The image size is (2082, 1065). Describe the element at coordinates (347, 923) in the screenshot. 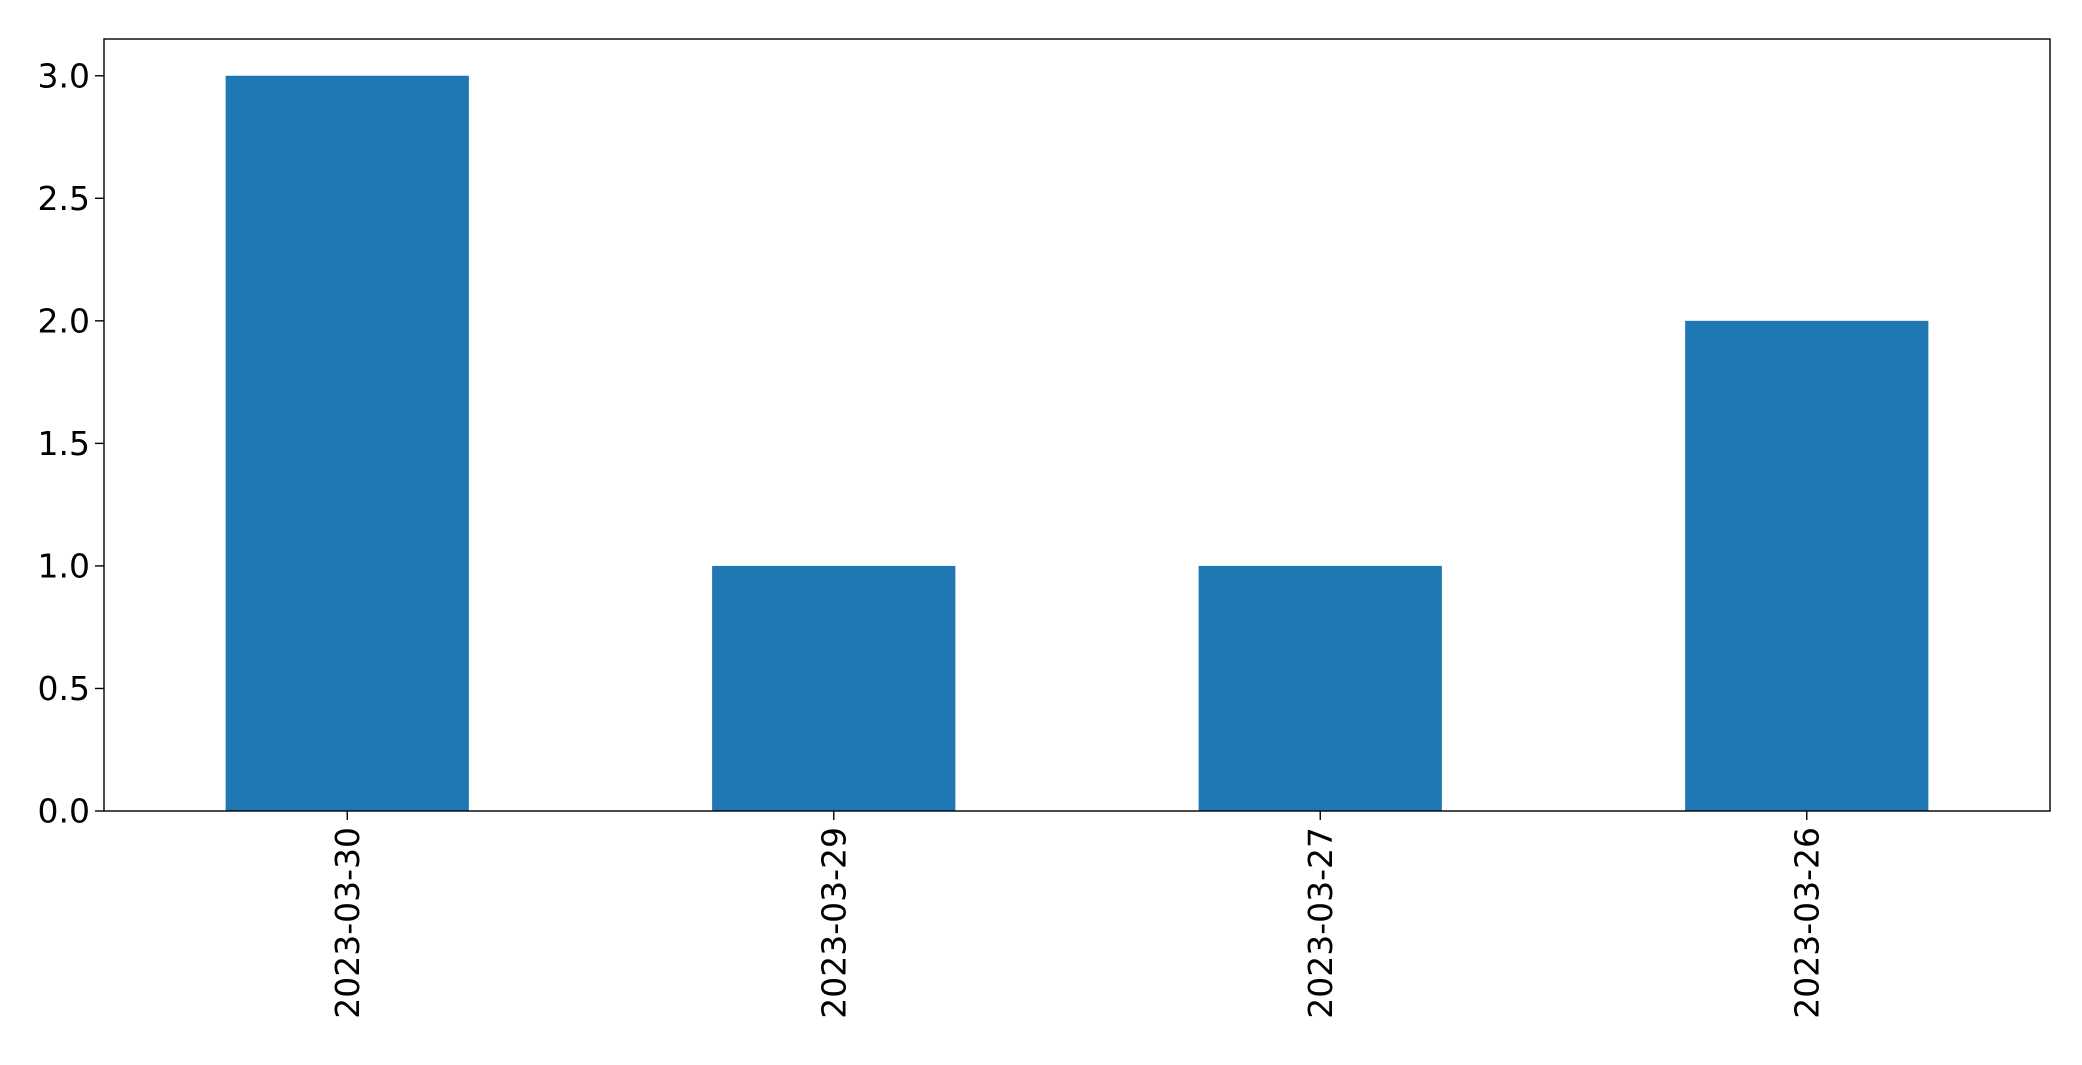

I see `x-tick-label: 2023-03-30` at that location.